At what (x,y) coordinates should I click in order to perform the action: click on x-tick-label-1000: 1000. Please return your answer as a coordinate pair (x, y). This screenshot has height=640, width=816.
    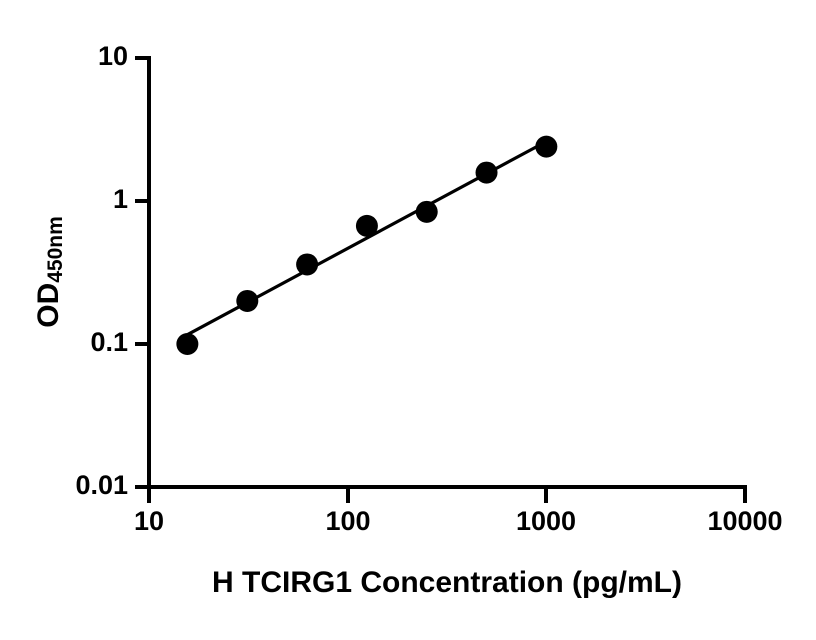
    Looking at the image, I should click on (546, 521).